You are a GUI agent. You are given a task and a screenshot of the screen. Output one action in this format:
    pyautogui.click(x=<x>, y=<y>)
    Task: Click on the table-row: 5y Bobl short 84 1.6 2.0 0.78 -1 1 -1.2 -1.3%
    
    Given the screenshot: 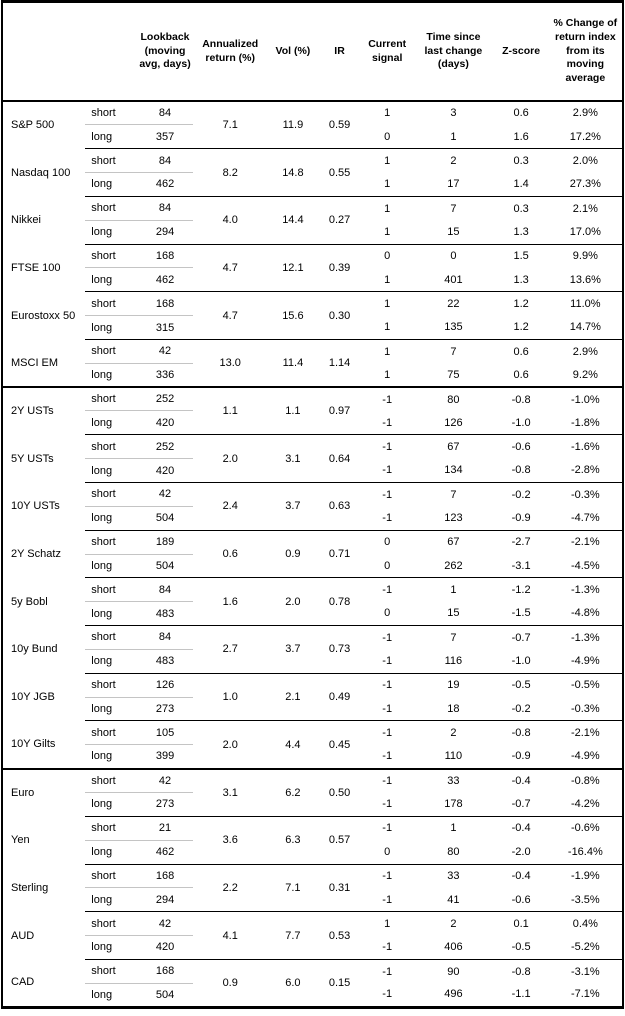 What is the action you would take?
    pyautogui.click(x=312, y=601)
    